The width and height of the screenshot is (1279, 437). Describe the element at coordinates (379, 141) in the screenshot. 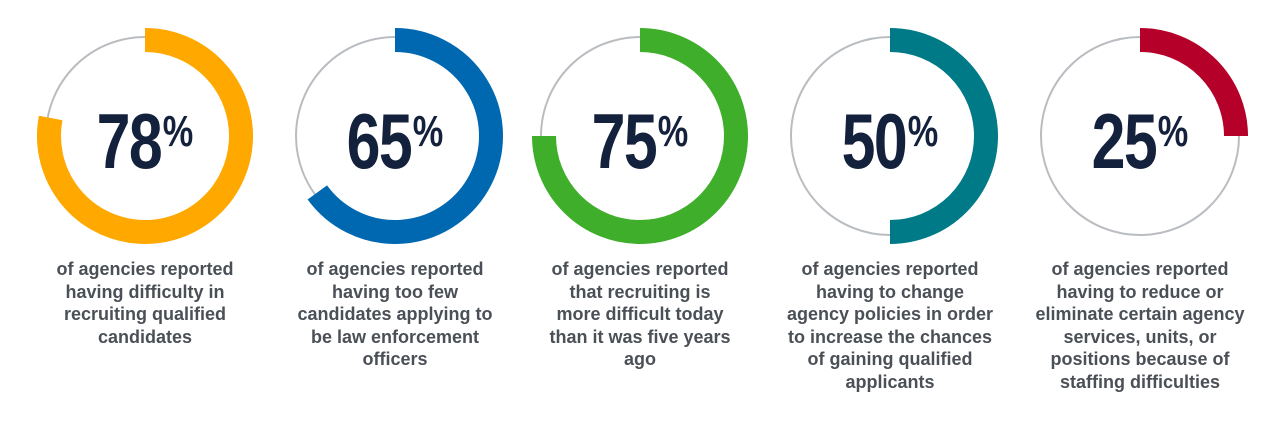

I see `stat-number: 65` at that location.